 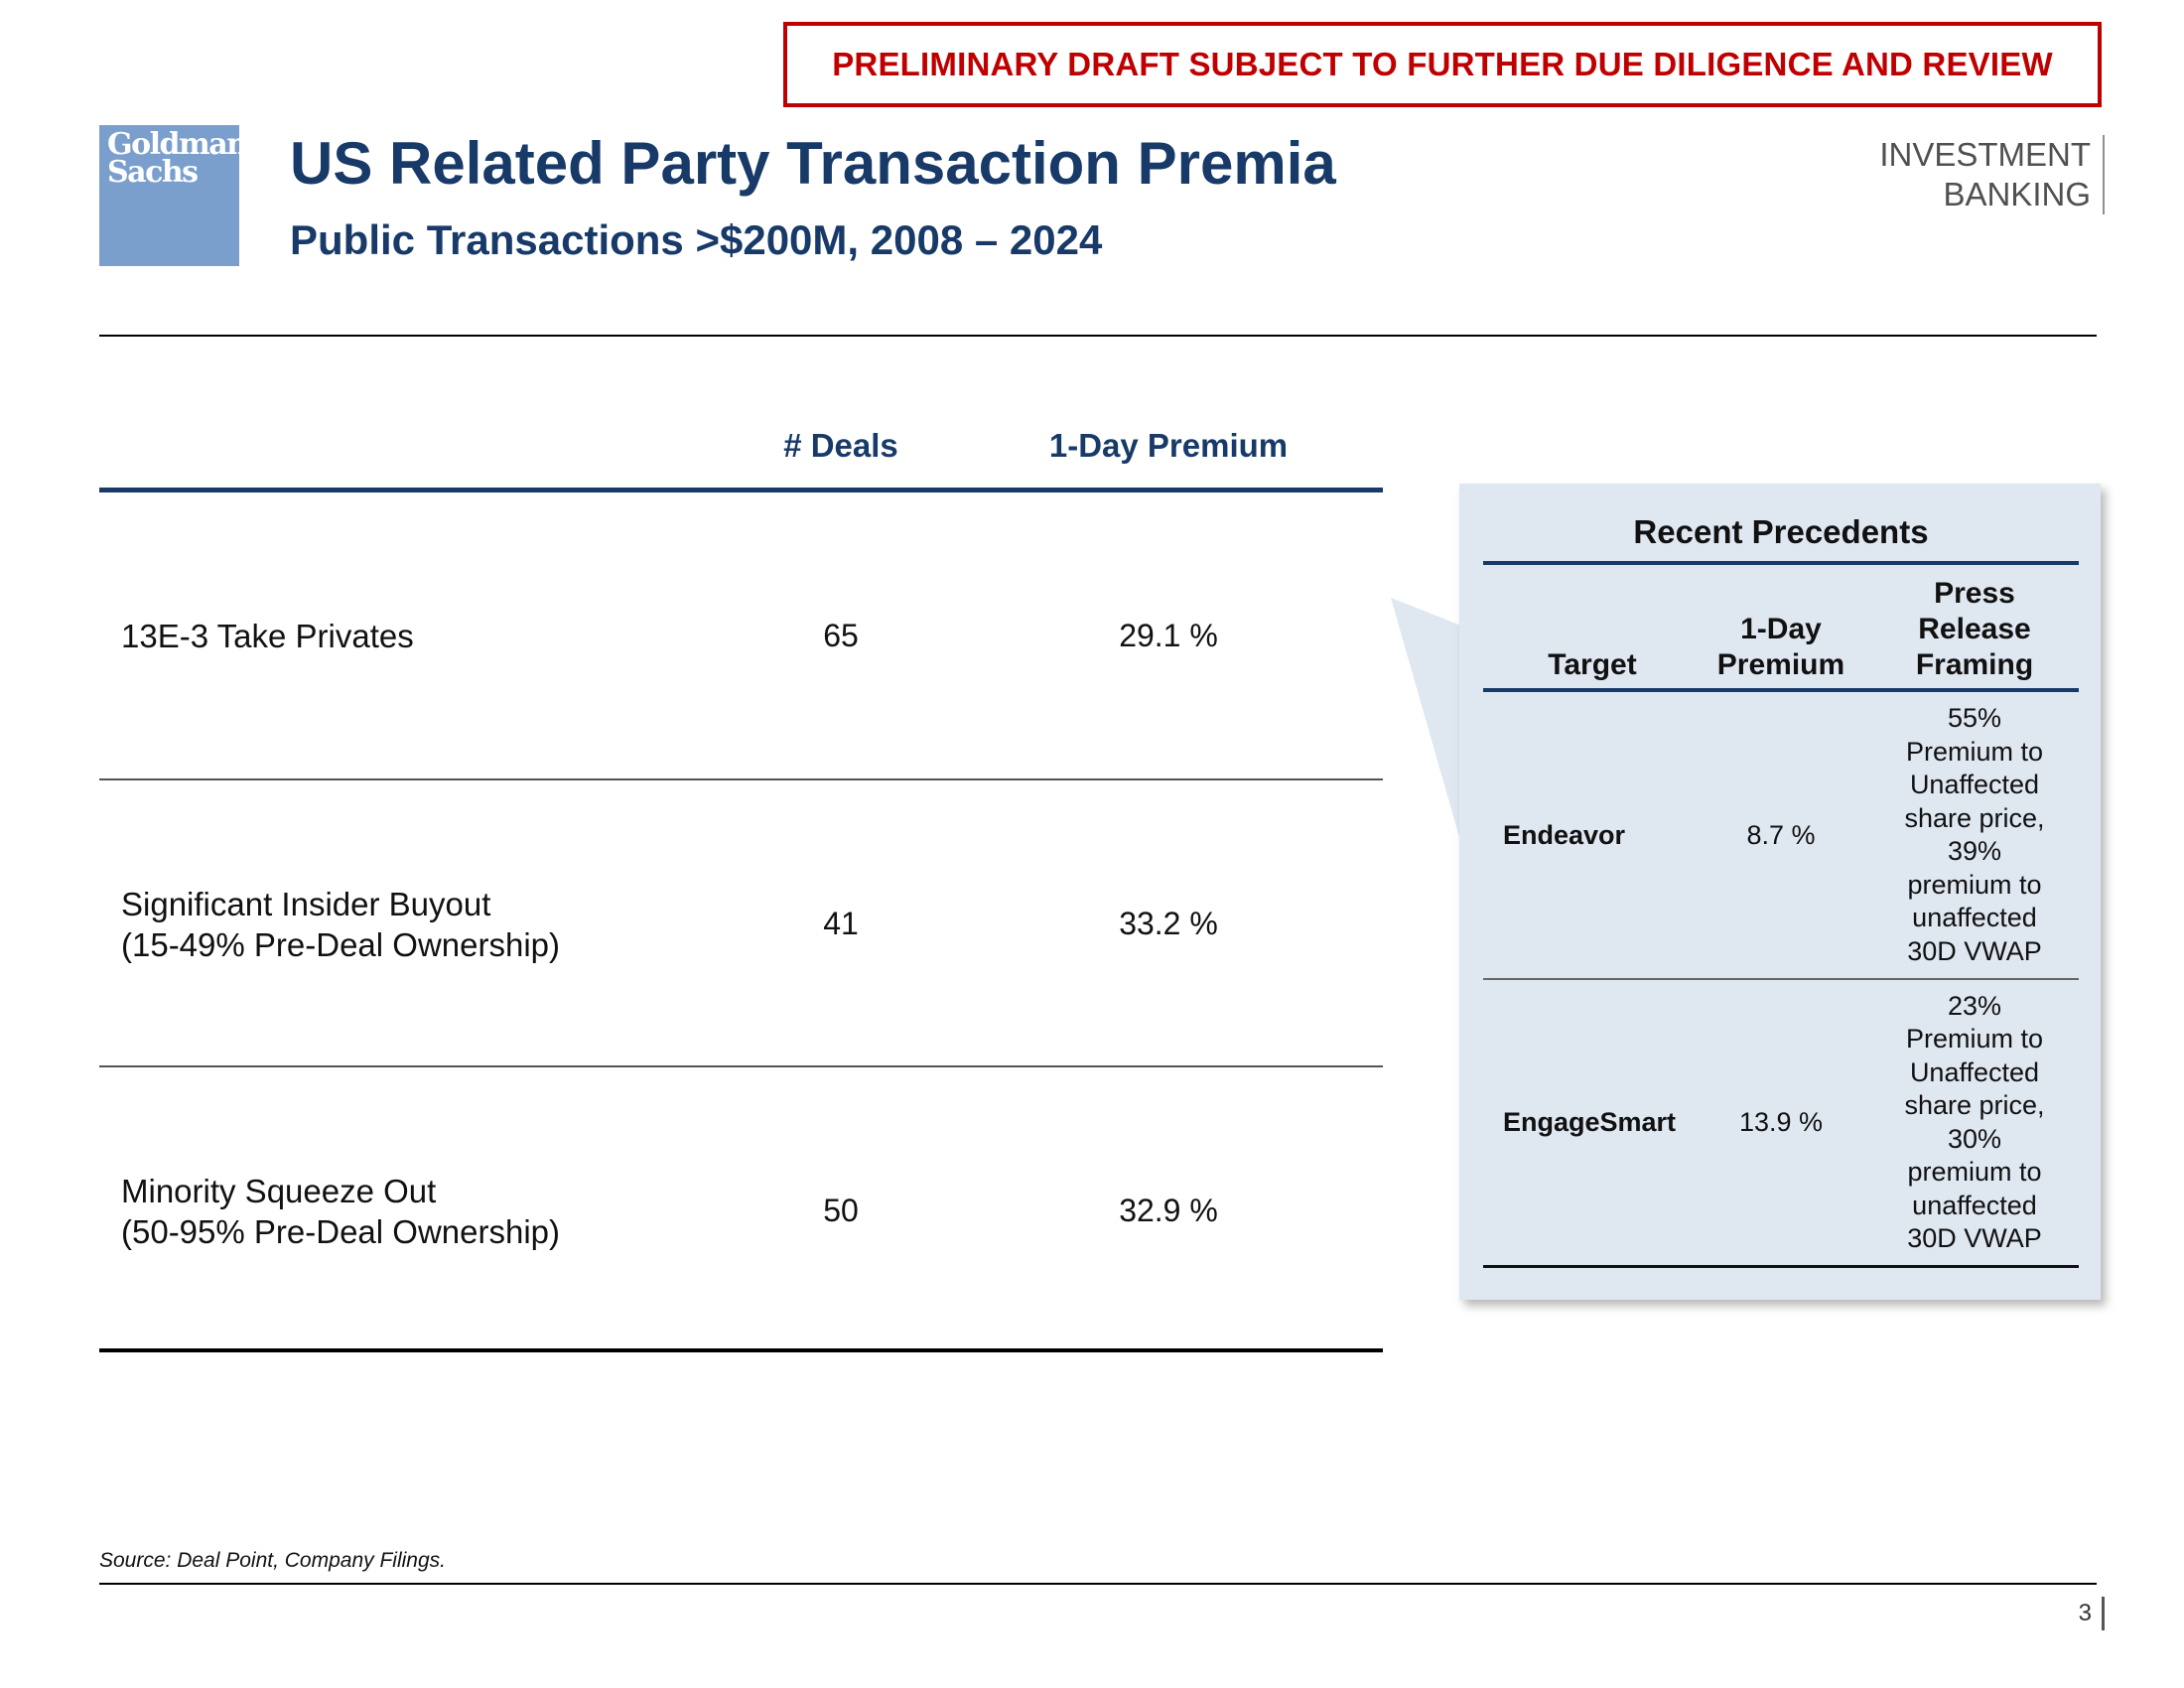 What do you see at coordinates (1974, 593) in the screenshot?
I see `header-framing-line-1: Press` at bounding box center [1974, 593].